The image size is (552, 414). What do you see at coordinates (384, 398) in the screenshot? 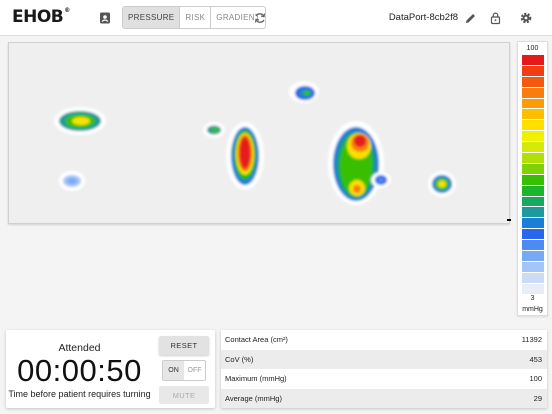
I see `stats-row-average: Average (mmHg) 29` at bounding box center [384, 398].